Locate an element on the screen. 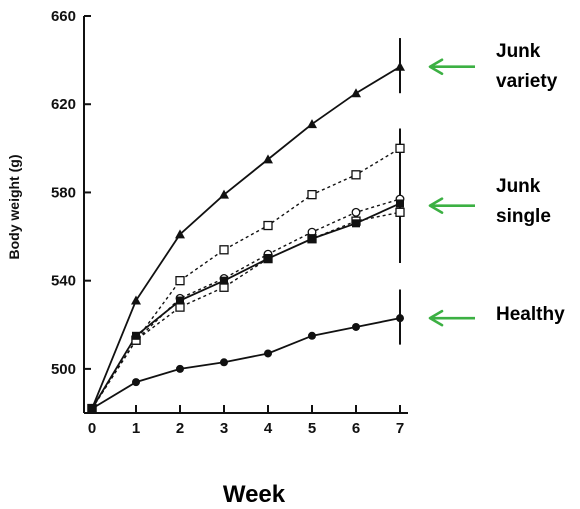  annotations: Junk variety Junk single Healthy is located at coordinates (496, 184).